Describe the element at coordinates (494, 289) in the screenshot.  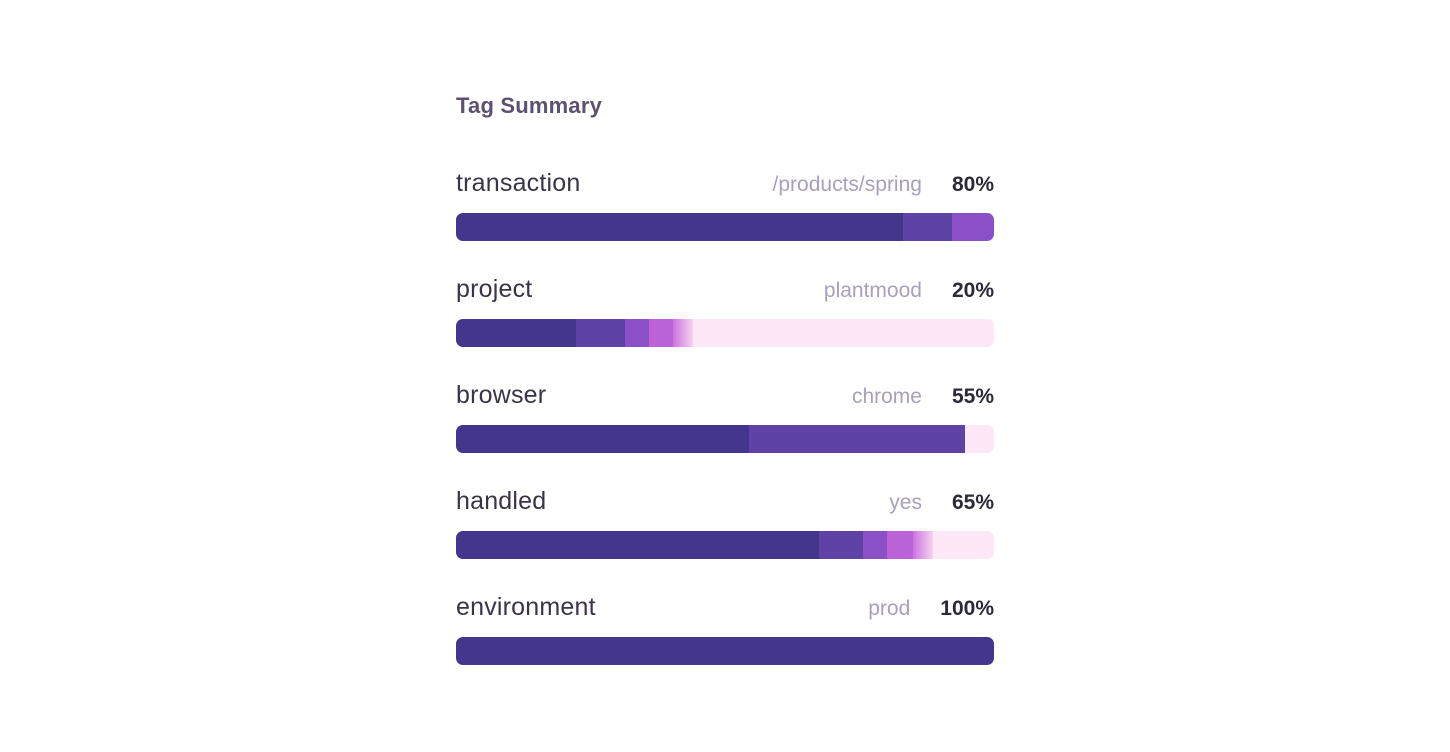
I see `tag-name: project` at that location.